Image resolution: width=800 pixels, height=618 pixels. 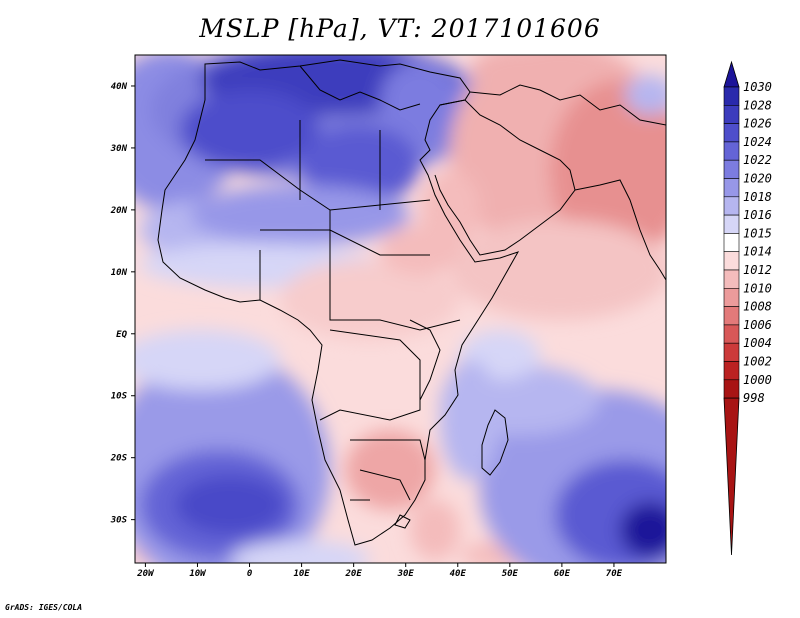 I want to click on colorbar-label: 998, so click(x=754, y=398).